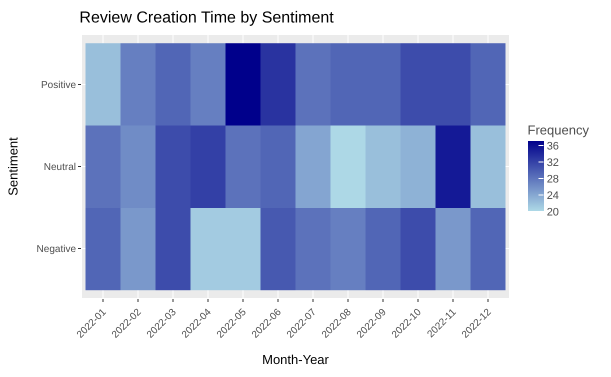  What do you see at coordinates (12, 166) in the screenshot?
I see `y-axis-title: Sentiment` at bounding box center [12, 166].